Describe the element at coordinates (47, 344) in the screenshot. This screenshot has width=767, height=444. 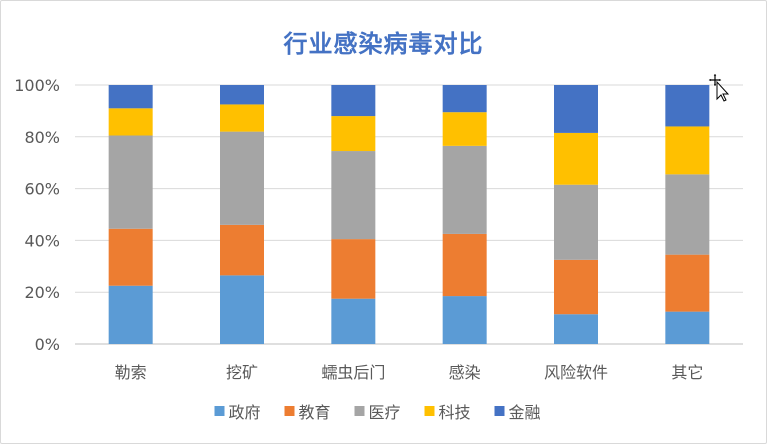
I see `y-tick-label: 0%` at that location.